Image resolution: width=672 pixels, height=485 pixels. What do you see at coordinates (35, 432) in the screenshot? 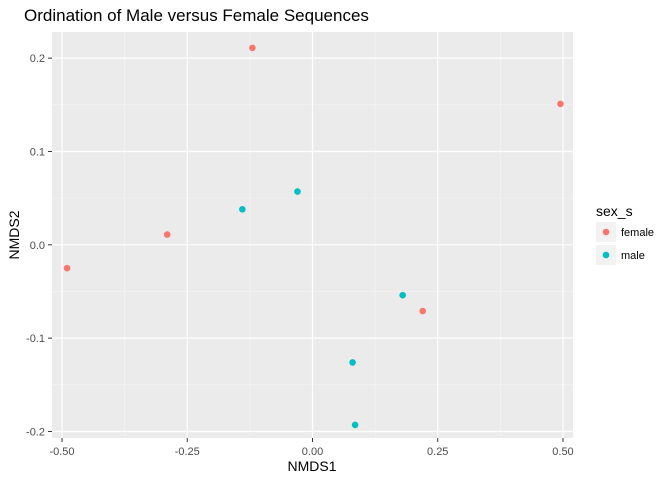
I see `y-tick-label: -0.2` at bounding box center [35, 432].